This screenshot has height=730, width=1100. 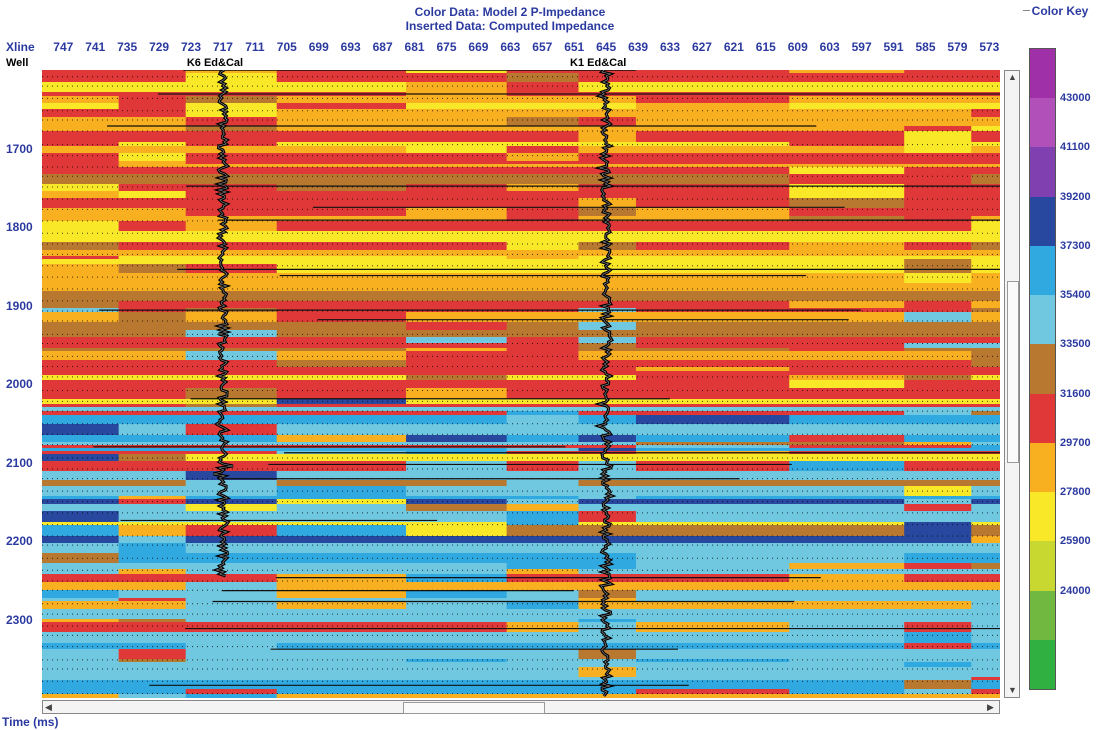 I want to click on vertical-scroll-thumb, so click(x=1013, y=372).